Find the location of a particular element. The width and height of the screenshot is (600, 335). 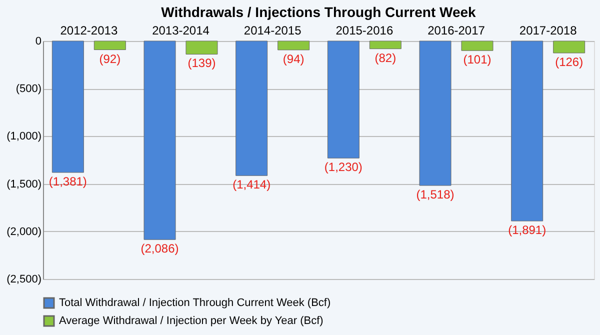

x-tick-label: 2015-2016 is located at coordinates (365, 31).